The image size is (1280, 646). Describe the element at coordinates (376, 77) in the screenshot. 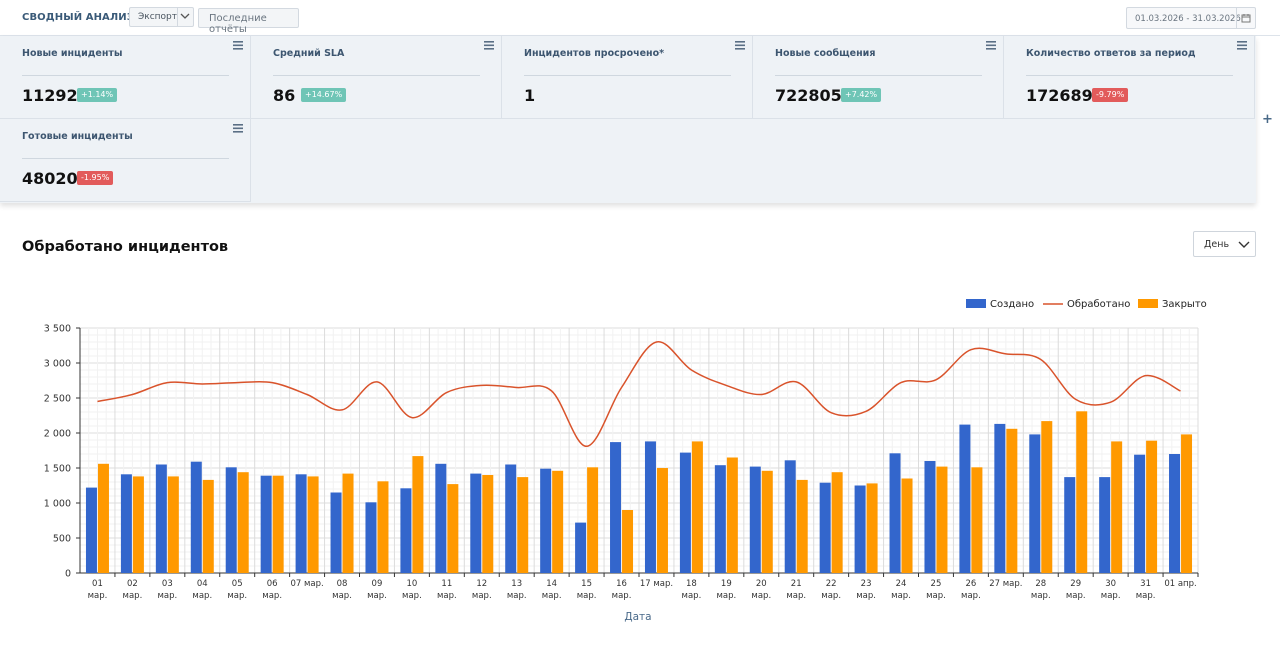

I see `widget-card: Средний SLA 86 +14.67%` at that location.